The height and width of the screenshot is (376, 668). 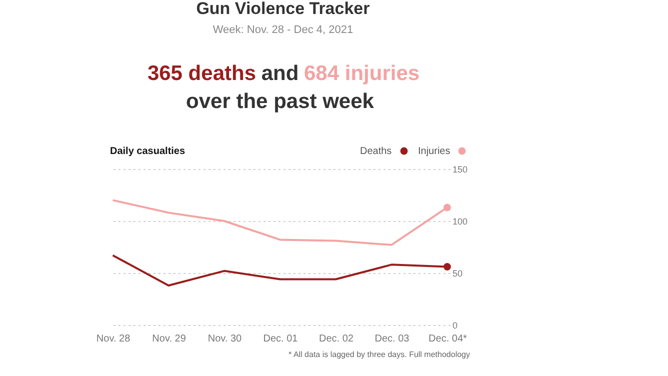 What do you see at coordinates (280, 339) in the screenshot?
I see `x-tick-label: Dec. 01` at bounding box center [280, 339].